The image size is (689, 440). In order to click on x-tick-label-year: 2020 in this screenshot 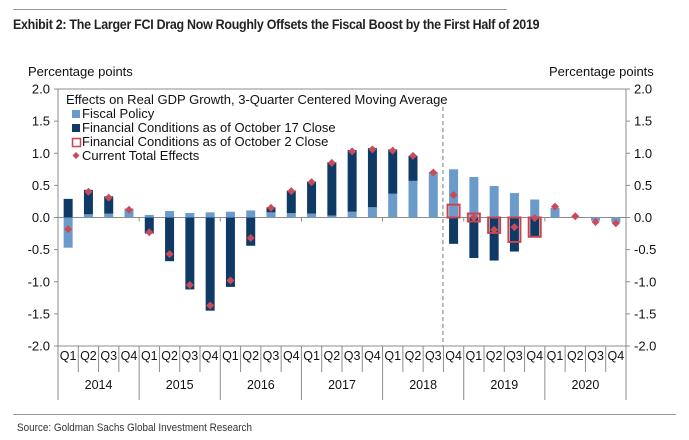, I will do `click(586, 385)`.